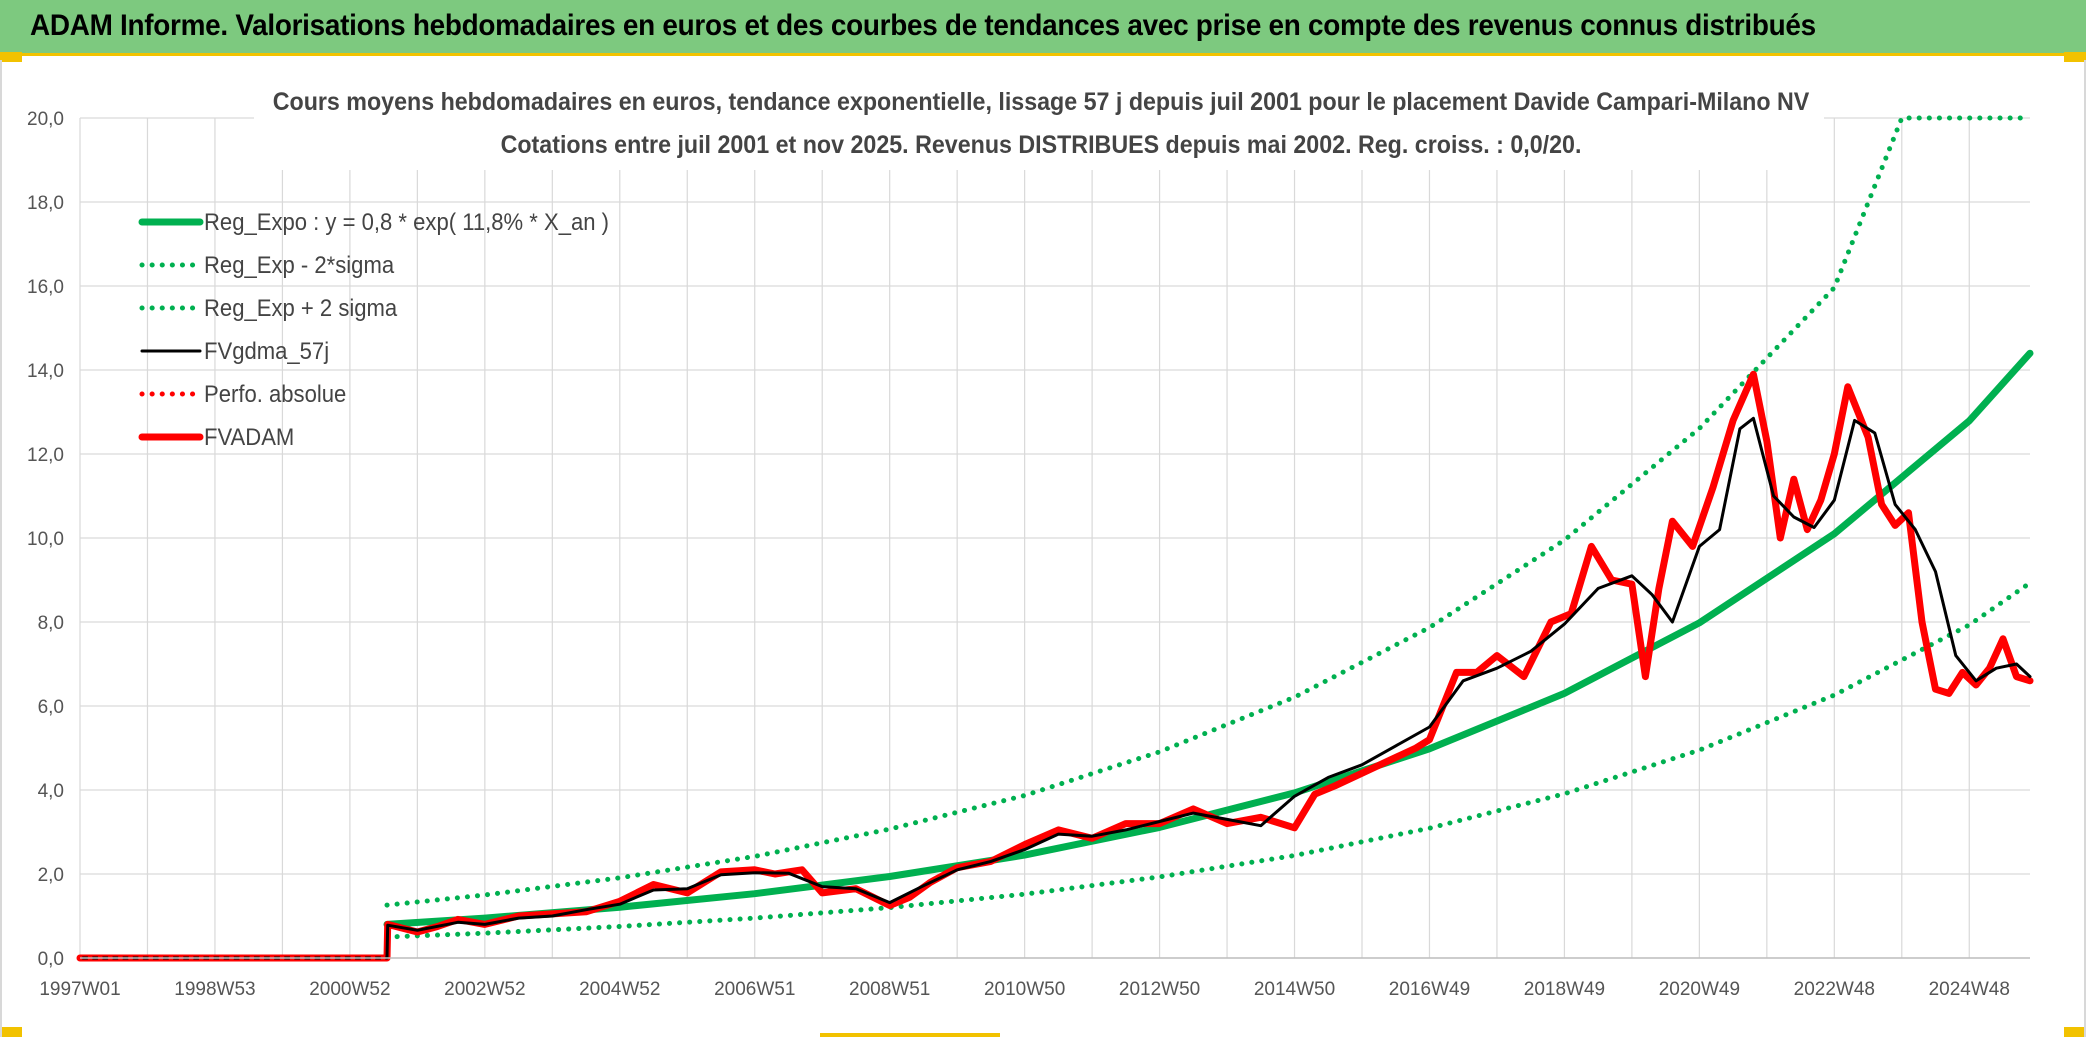 Image resolution: width=2086 pixels, height=1042 pixels. Describe the element at coordinates (11, 1032) in the screenshot. I see `corner-accent-bottom-left` at that location.